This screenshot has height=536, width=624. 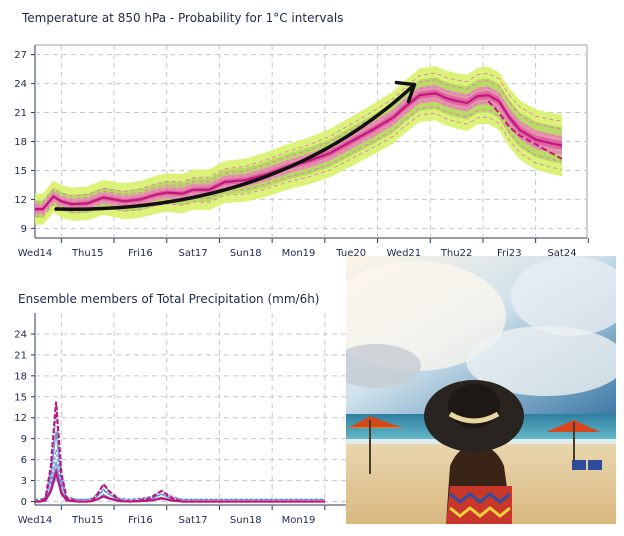 I want to click on y-tick-label: 3, so click(x=24, y=481).